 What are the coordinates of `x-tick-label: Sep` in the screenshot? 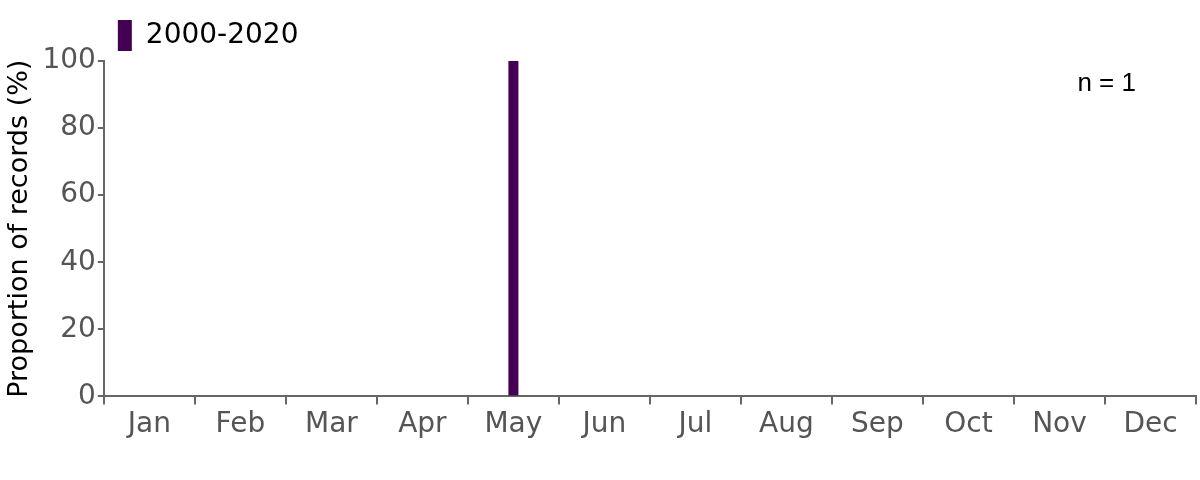 It's located at (877, 423).